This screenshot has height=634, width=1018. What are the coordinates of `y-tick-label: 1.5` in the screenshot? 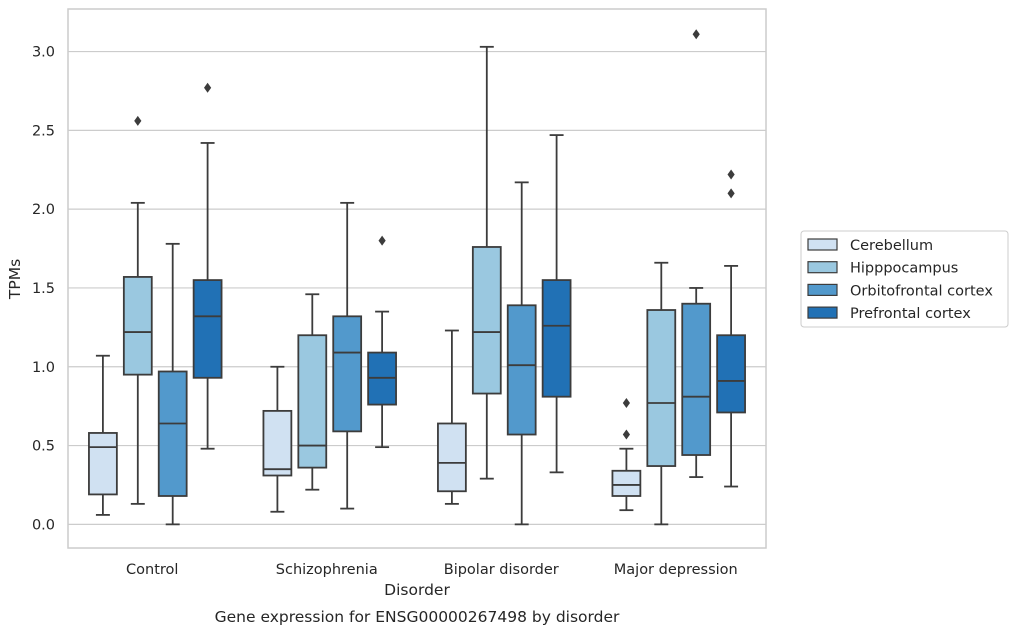 It's located at (43, 289).